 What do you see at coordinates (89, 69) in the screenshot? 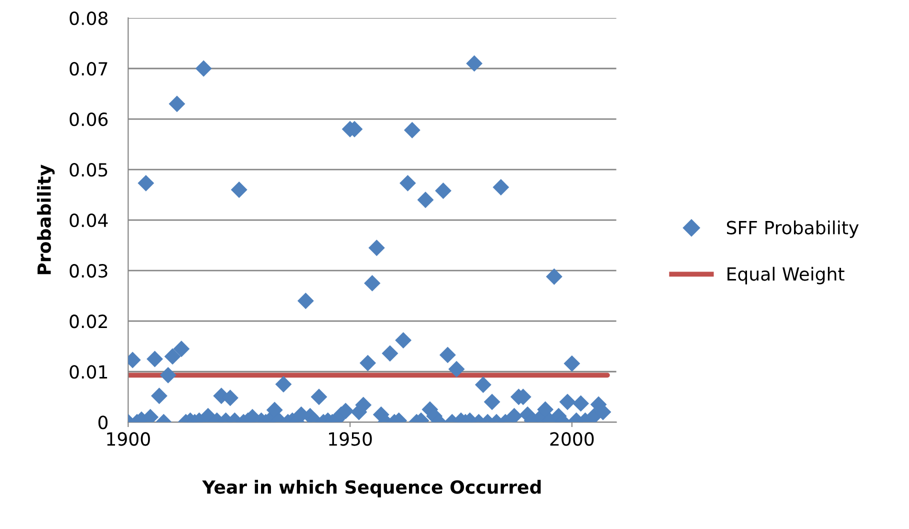
I see `y-tick-label: 0.07` at bounding box center [89, 69].